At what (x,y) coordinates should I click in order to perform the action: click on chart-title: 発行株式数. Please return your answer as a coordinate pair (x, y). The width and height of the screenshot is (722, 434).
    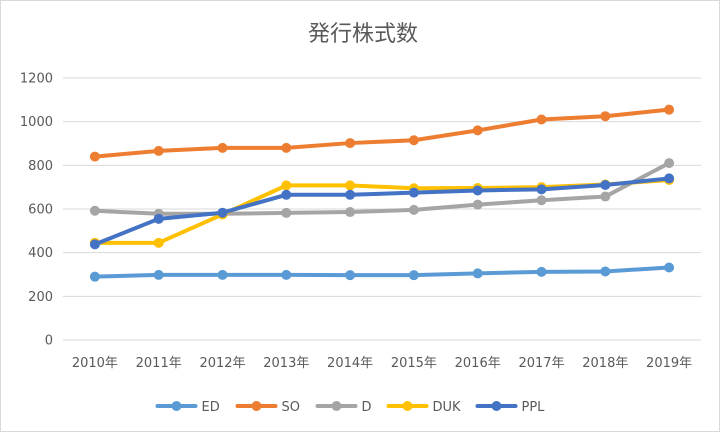
    Looking at the image, I should click on (363, 34).